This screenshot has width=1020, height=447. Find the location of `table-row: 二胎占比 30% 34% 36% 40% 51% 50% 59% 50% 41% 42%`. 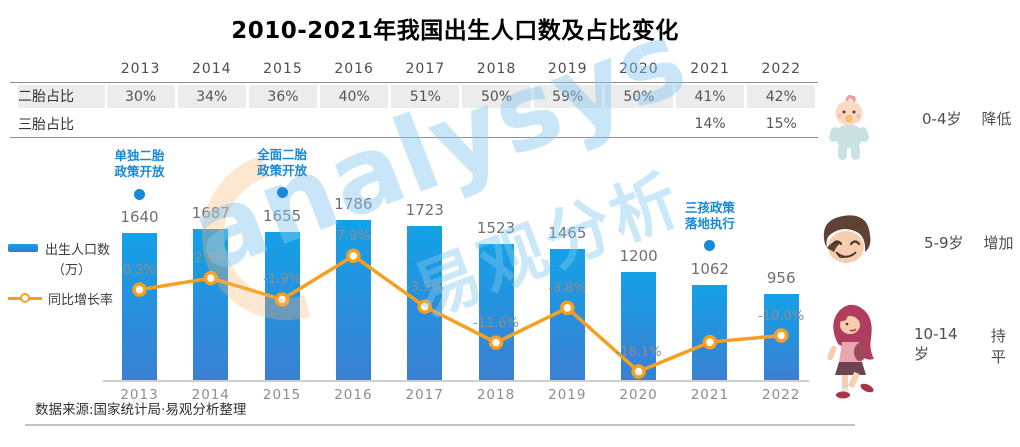

table-row: 二胎占比 30% 34% 36% 40% 51% 50% 59% 50% 41% 42% is located at coordinates (414, 96).